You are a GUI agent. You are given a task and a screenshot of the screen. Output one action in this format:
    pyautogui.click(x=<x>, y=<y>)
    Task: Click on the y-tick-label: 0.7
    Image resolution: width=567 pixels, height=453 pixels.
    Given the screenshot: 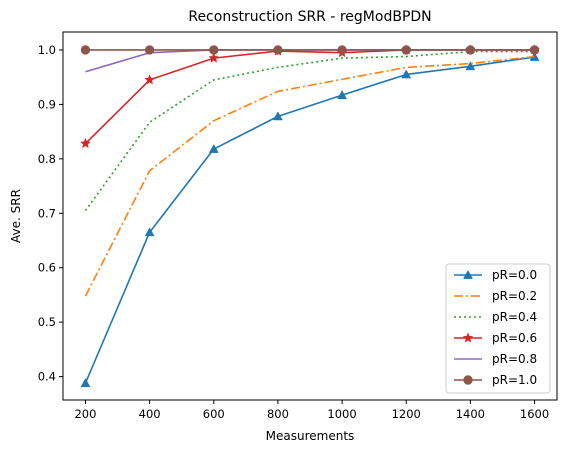 What is the action you would take?
    pyautogui.click(x=47, y=213)
    